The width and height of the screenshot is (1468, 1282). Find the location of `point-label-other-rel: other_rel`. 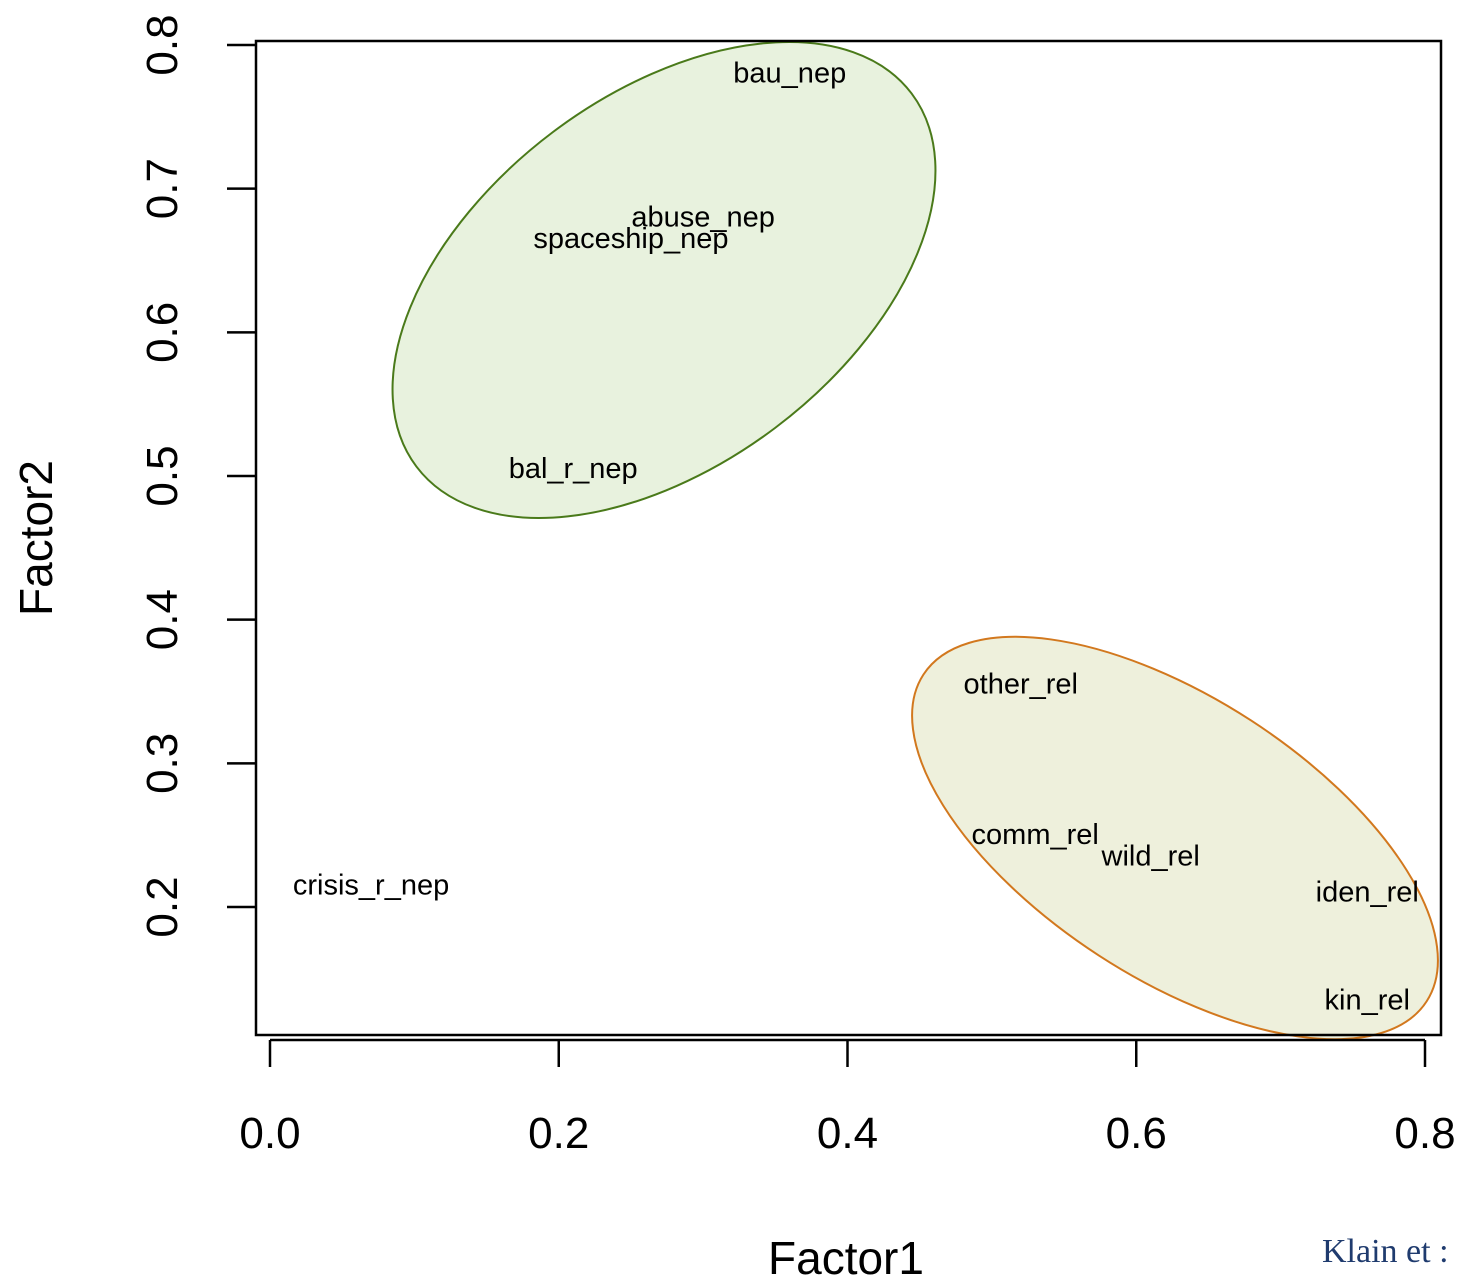

point-label-other-rel: other_rel is located at coordinates (1021, 684).